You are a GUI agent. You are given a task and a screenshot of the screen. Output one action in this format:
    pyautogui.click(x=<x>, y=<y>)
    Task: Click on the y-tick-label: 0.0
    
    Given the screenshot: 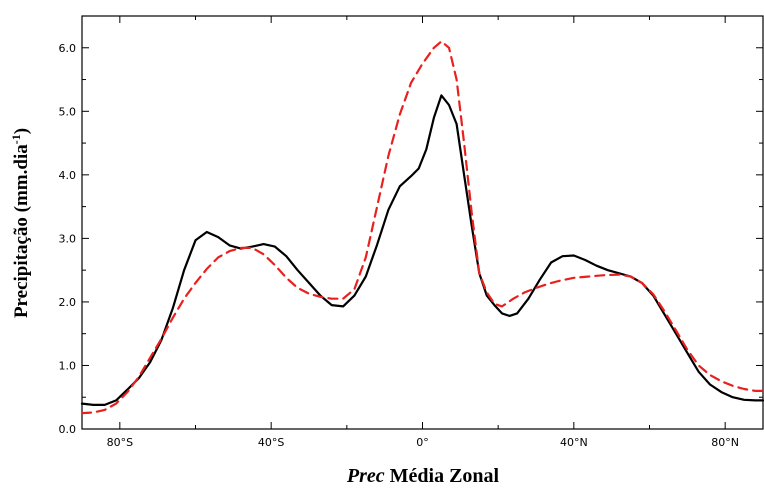 What is the action you would take?
    pyautogui.click(x=68, y=429)
    